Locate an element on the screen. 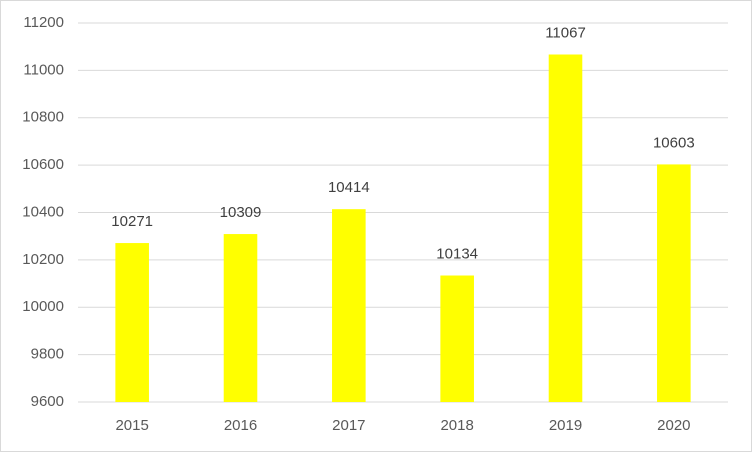  x-tick-label: 2017 is located at coordinates (348, 425).